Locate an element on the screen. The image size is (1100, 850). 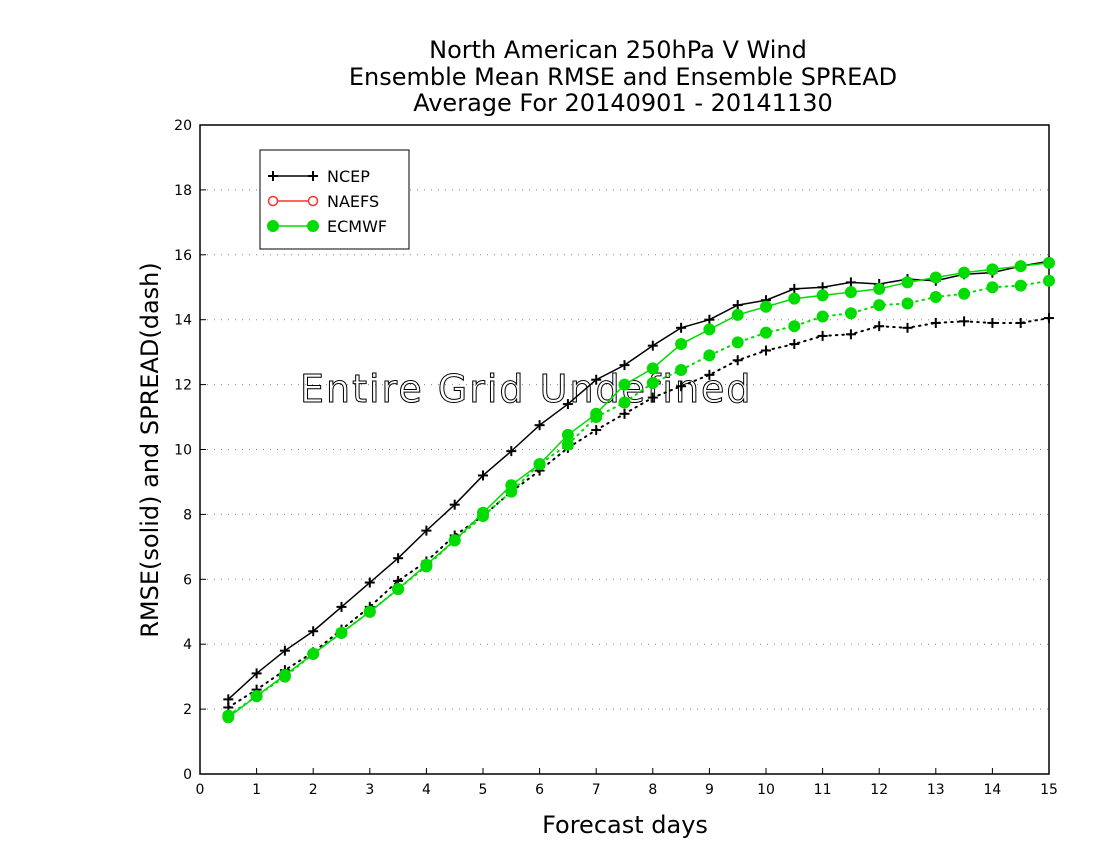
y-tick-label: 10 is located at coordinates (183, 451).